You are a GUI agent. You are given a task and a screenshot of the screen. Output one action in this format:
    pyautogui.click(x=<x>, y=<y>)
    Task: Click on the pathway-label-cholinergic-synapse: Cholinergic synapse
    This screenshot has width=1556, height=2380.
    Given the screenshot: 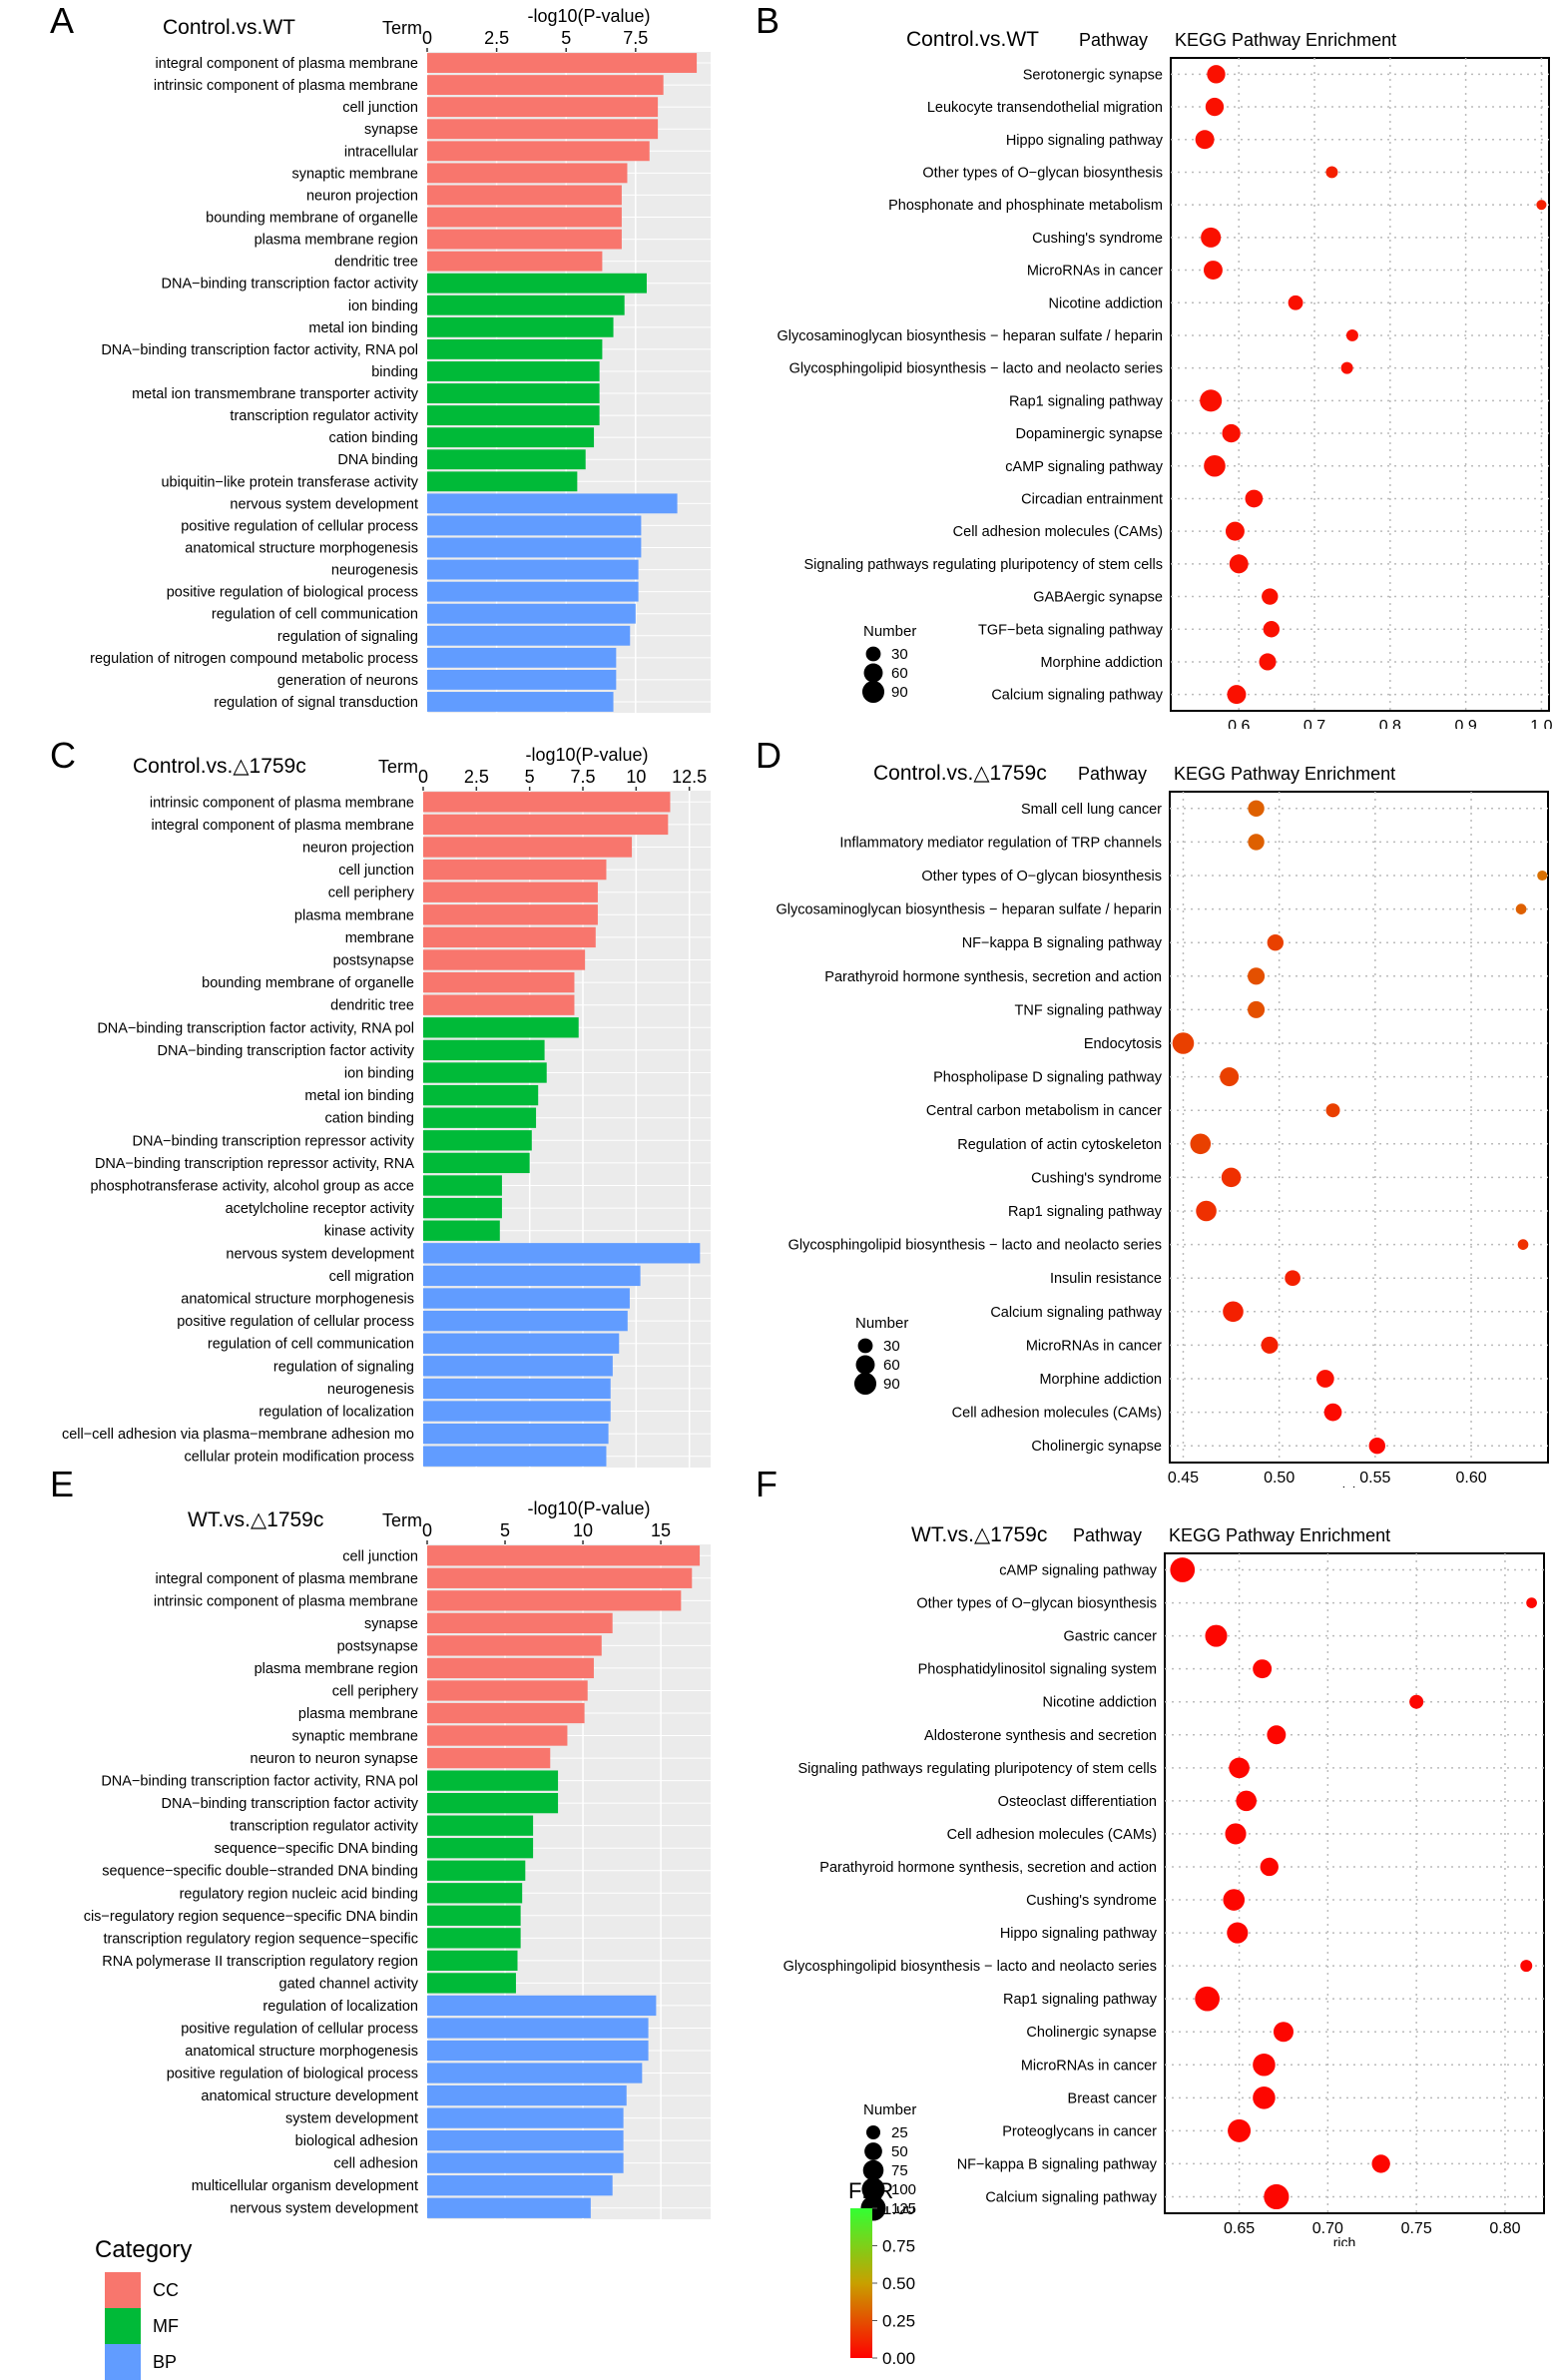 What is the action you would take?
    pyautogui.click(x=1091, y=2033)
    